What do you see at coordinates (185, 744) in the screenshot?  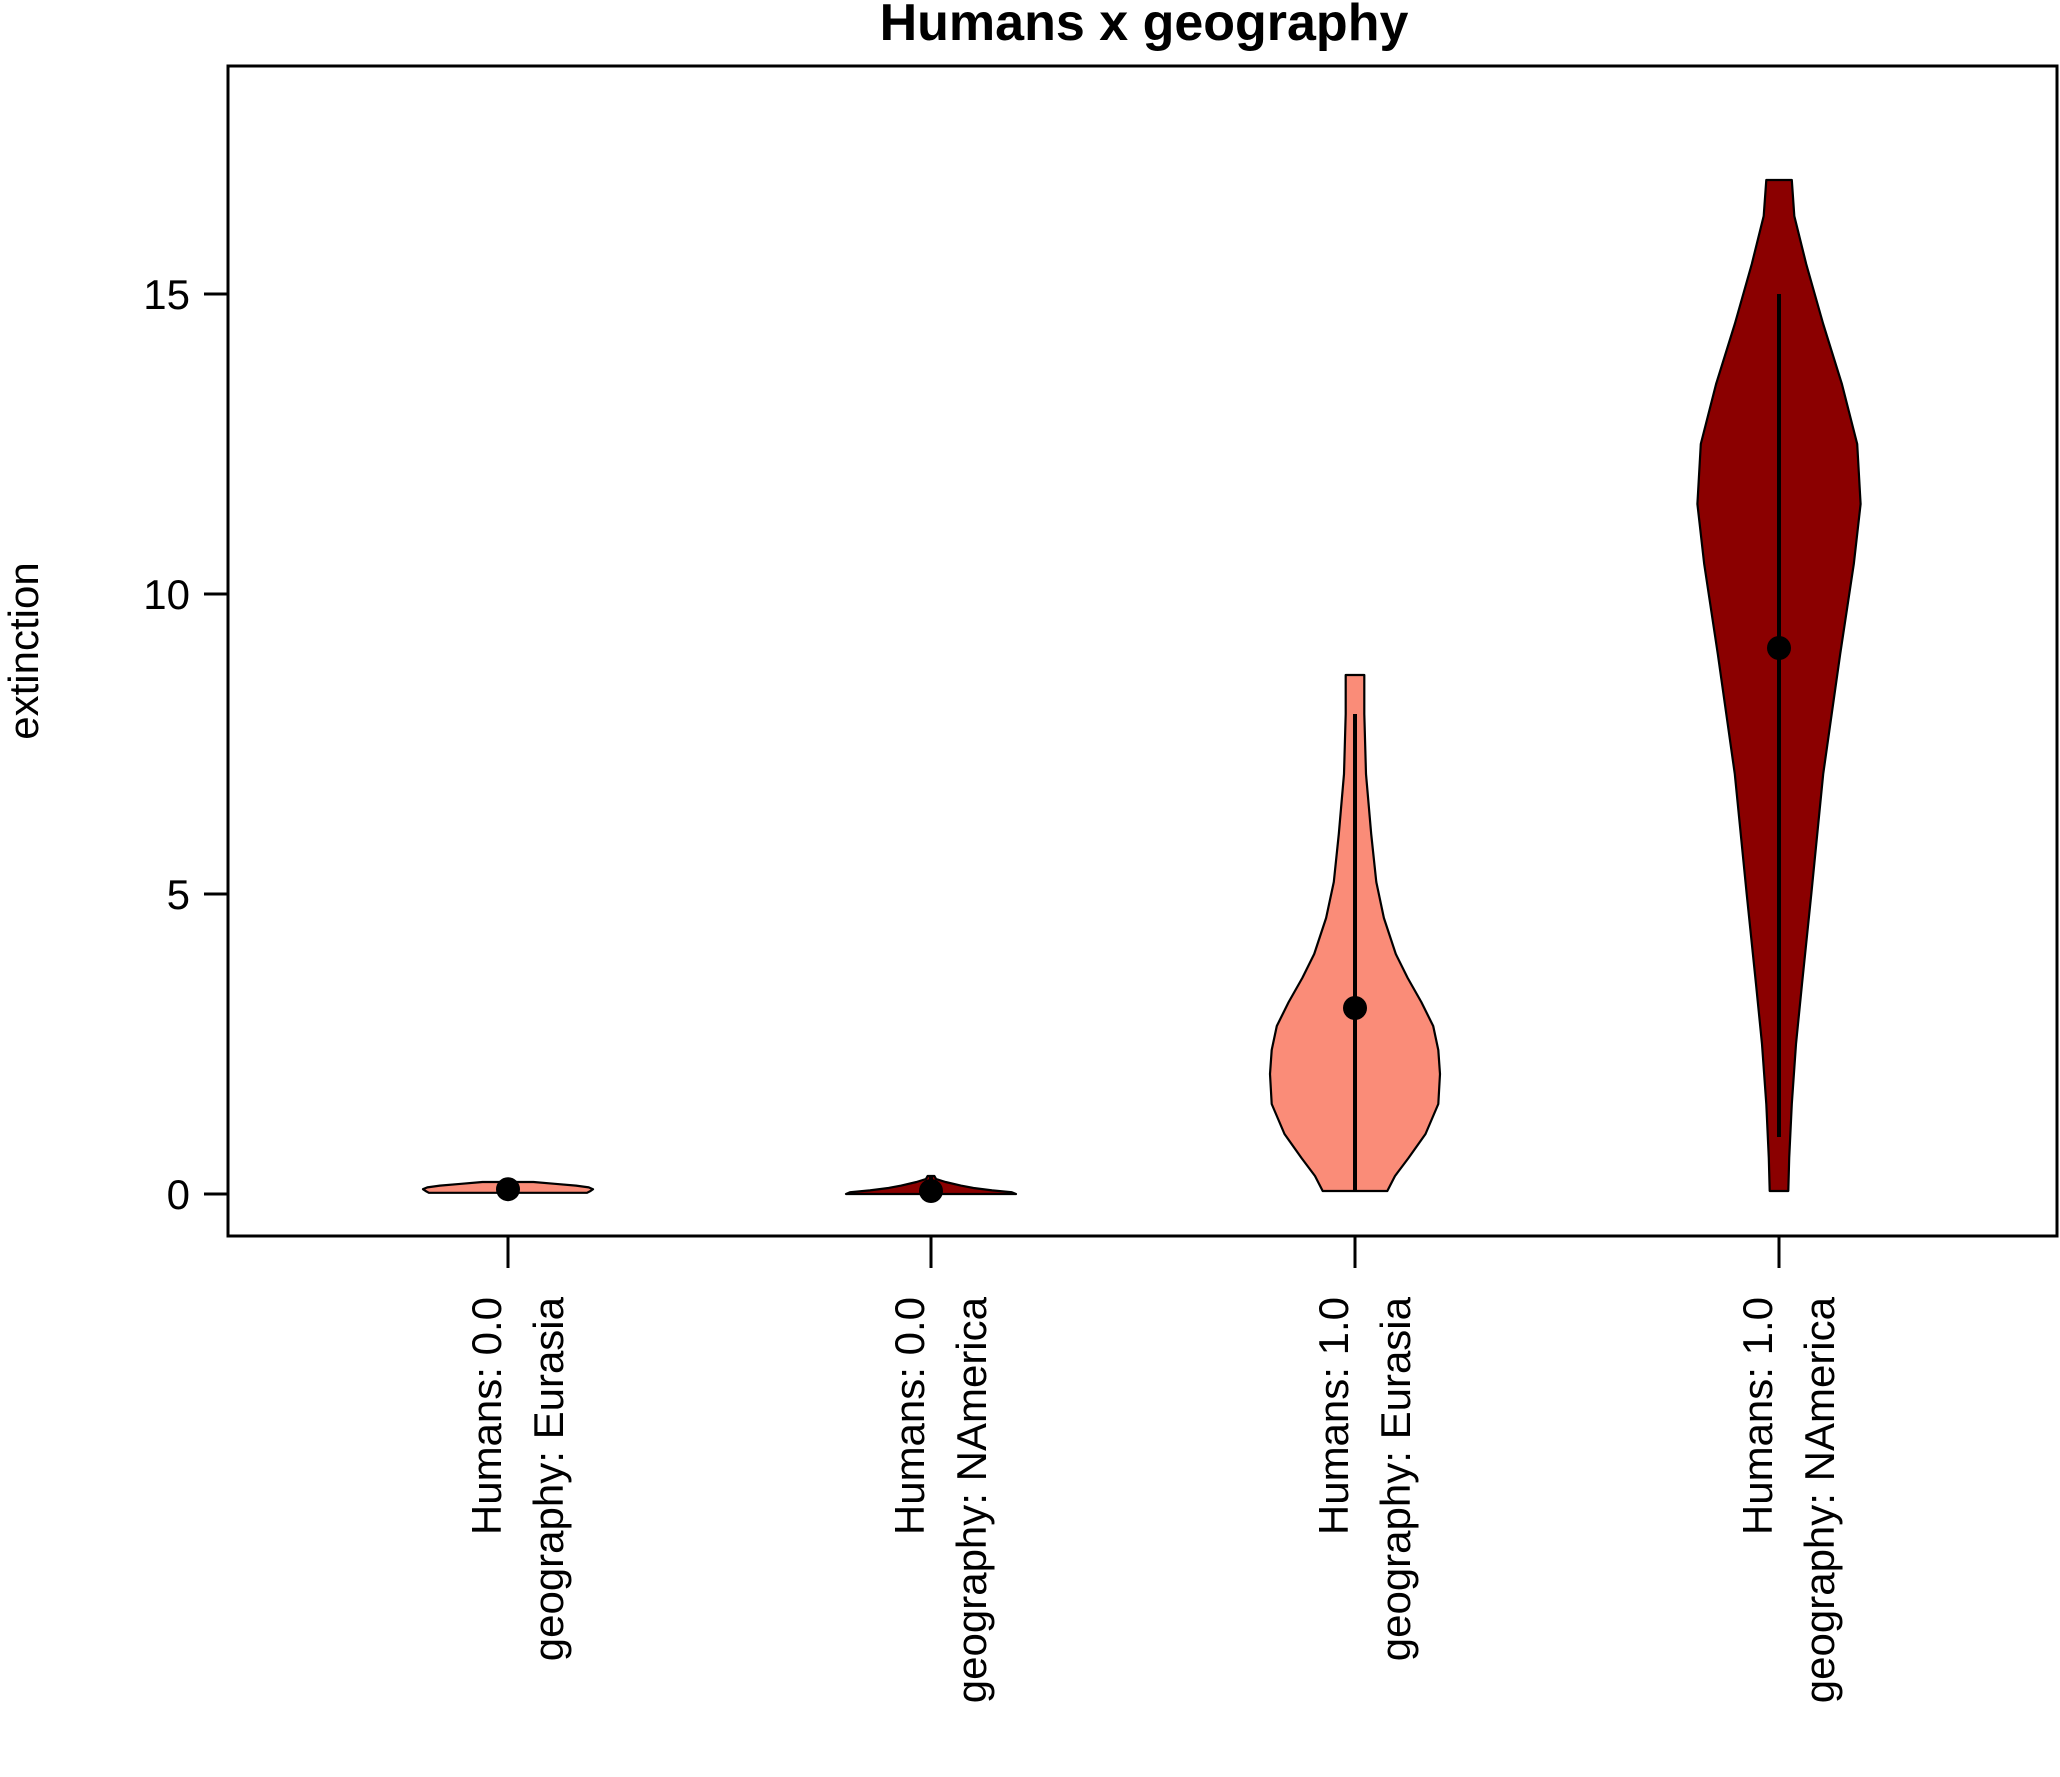 I see `y-axis: 0 5 10 15` at bounding box center [185, 744].